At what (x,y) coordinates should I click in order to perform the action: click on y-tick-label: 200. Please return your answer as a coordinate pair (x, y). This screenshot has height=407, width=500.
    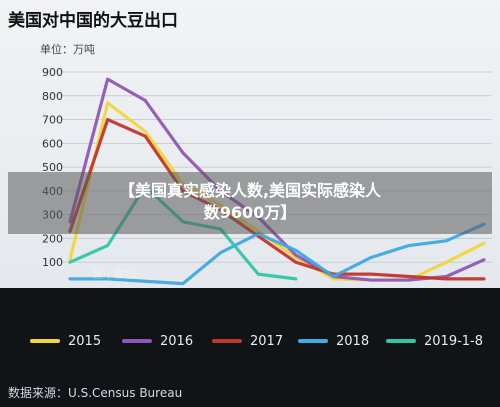
    Looking at the image, I should click on (52, 238).